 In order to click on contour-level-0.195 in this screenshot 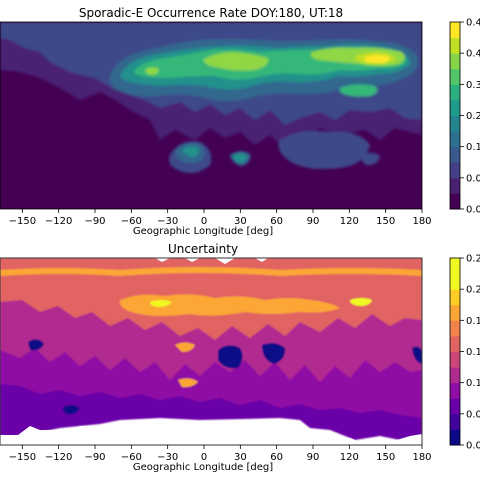, I will do `click(229, 305)`.